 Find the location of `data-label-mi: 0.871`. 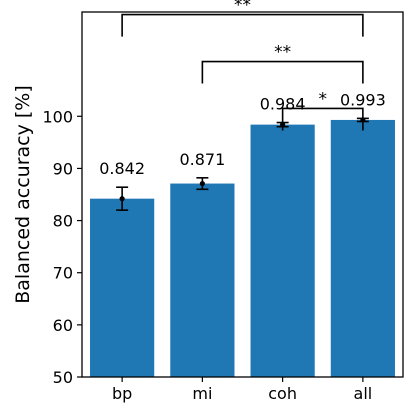

data-label-mi: 0.871 is located at coordinates (202, 159).